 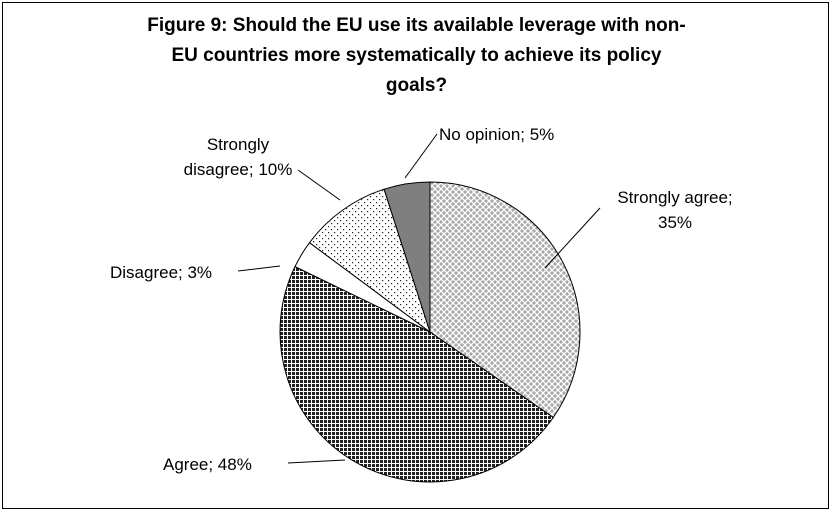 I want to click on pie-slice-no-opinion, so click(x=407, y=257).